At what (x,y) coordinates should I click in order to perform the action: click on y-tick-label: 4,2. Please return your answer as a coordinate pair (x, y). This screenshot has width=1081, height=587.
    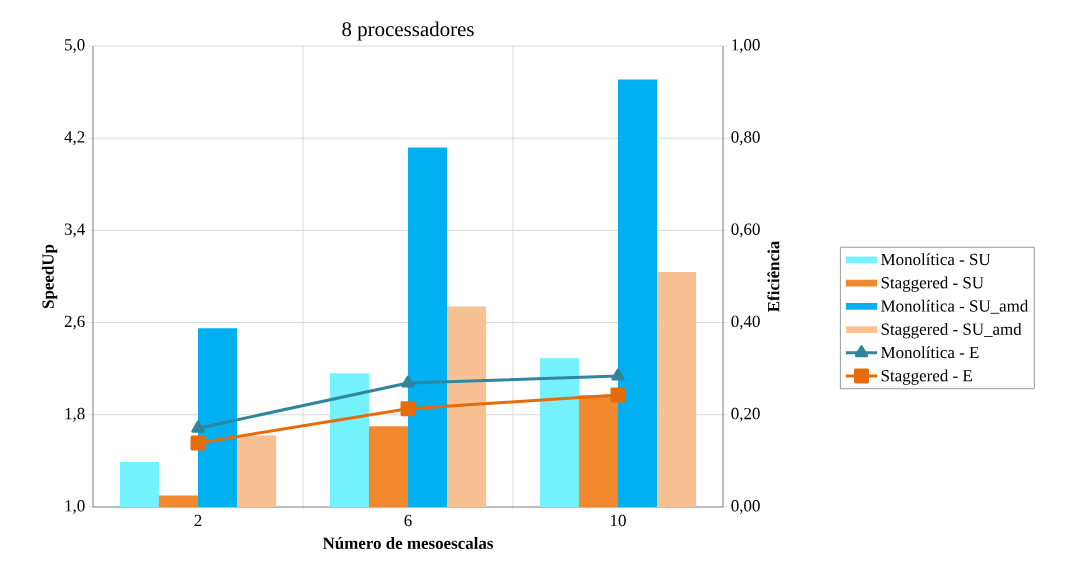
    Looking at the image, I should click on (74, 138).